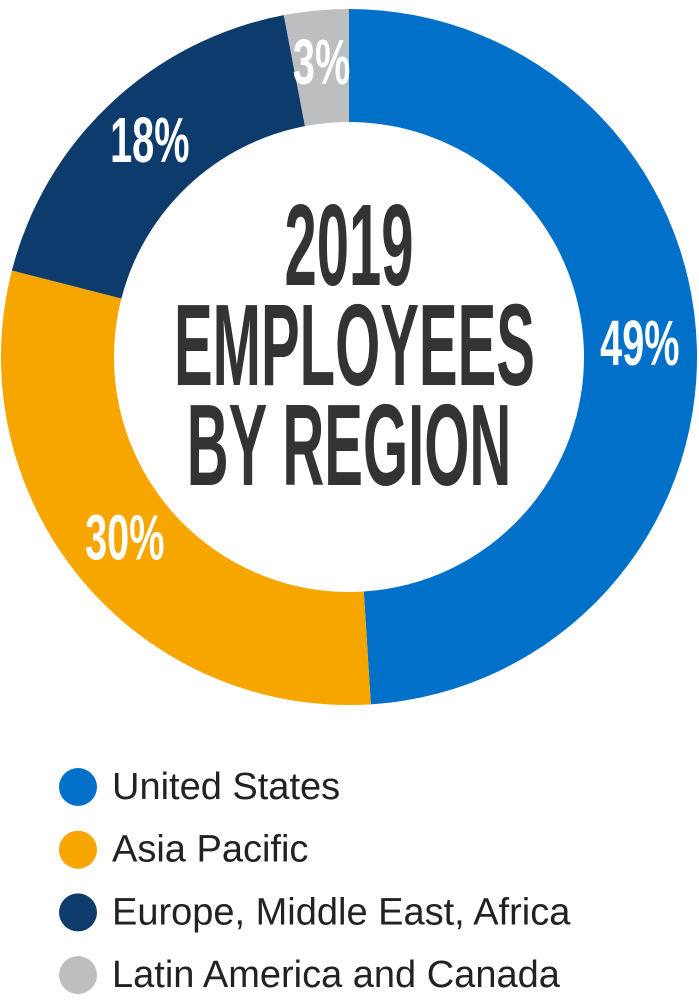  What do you see at coordinates (321, 63) in the screenshot?
I see `segment-label: 3%` at bounding box center [321, 63].